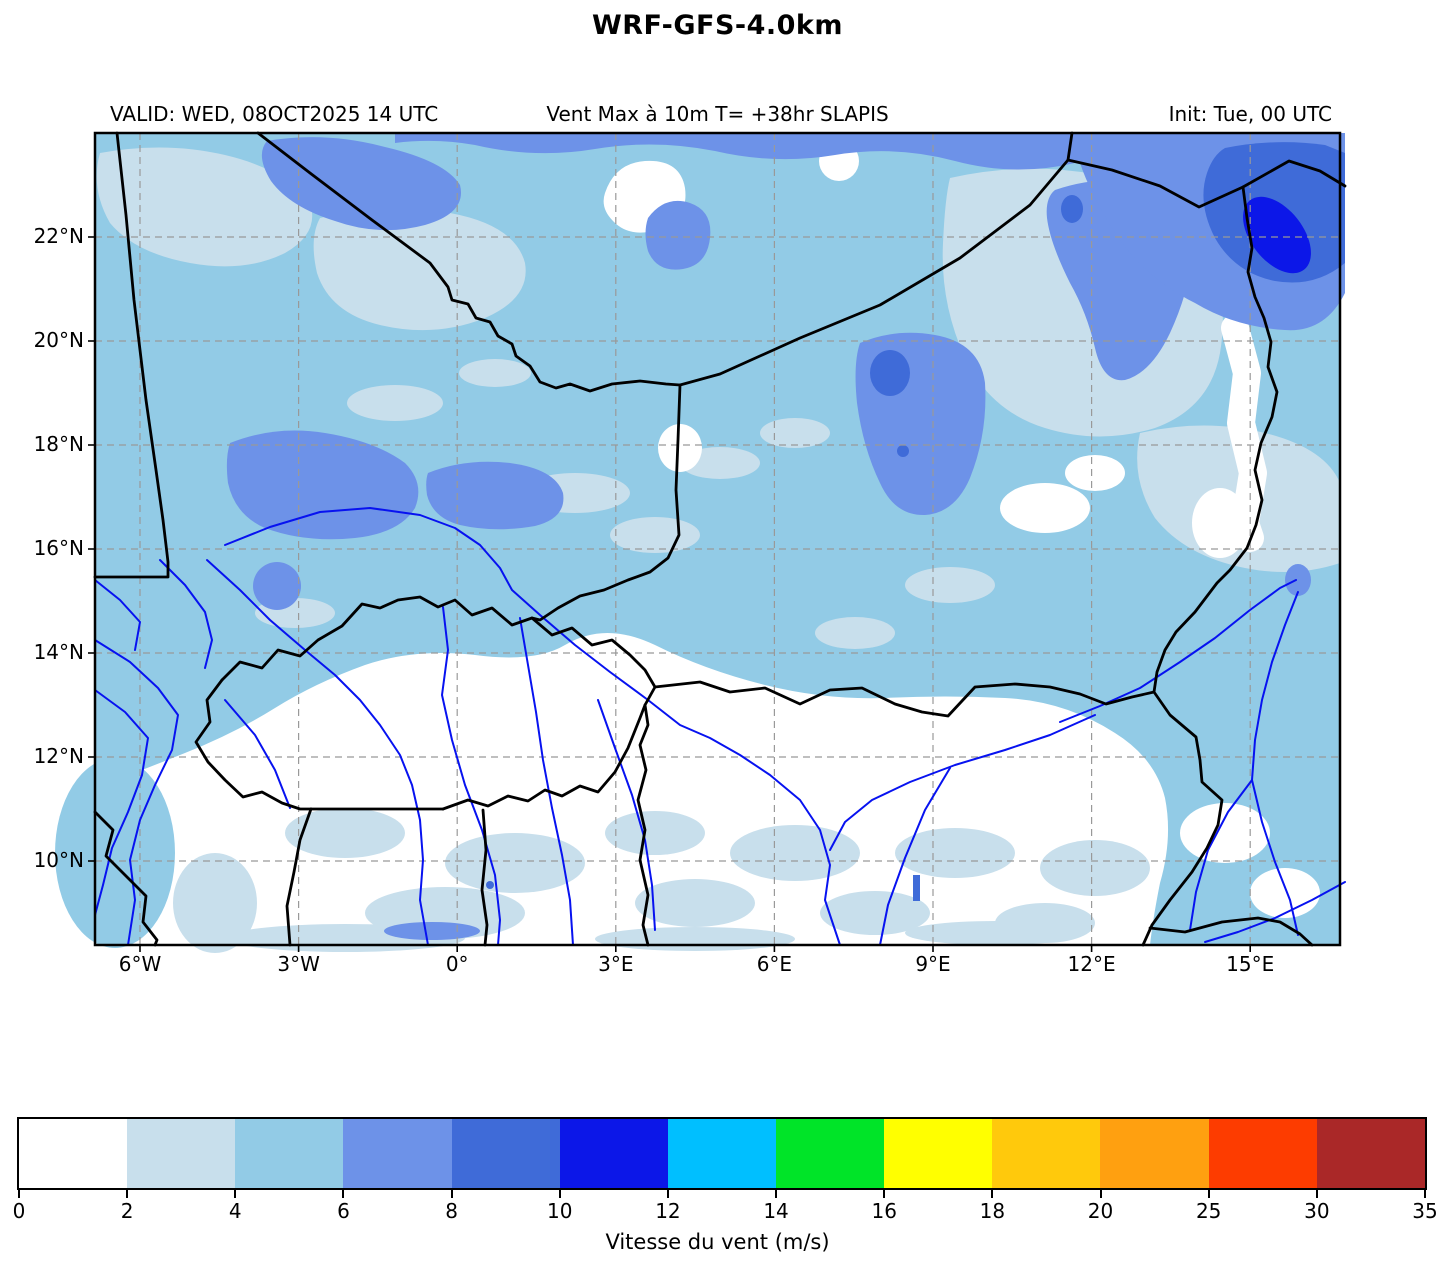  What do you see at coordinates (451, 1211) in the screenshot?
I see `colorbar-tick-label: 8` at bounding box center [451, 1211].